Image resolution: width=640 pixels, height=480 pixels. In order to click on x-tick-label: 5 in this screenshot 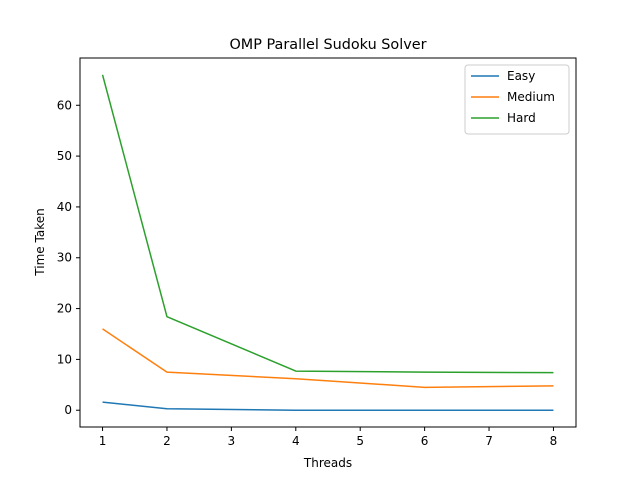, I will do `click(360, 441)`.